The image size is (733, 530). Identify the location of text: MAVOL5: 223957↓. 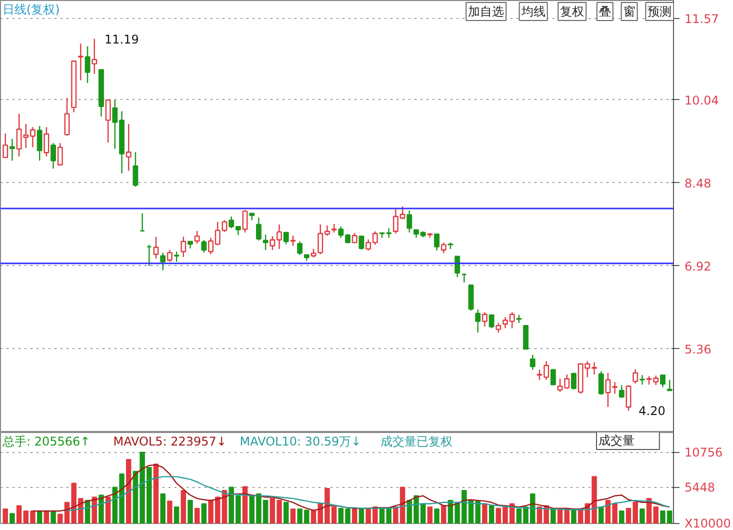
(169, 441).